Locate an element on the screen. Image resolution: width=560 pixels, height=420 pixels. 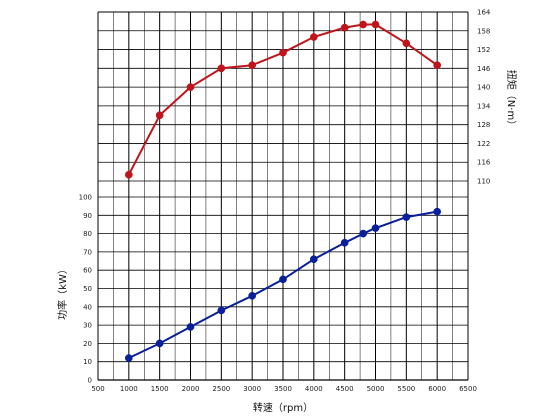
left-y-tick-labels: 0 10 20 30 40 50 60 70 80 90 100 is located at coordinates (85, 289).